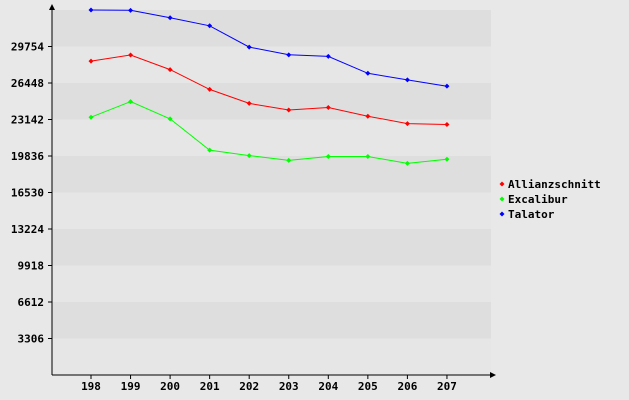  What do you see at coordinates (328, 386) in the screenshot?
I see `x-tick-label: 204` at bounding box center [328, 386].